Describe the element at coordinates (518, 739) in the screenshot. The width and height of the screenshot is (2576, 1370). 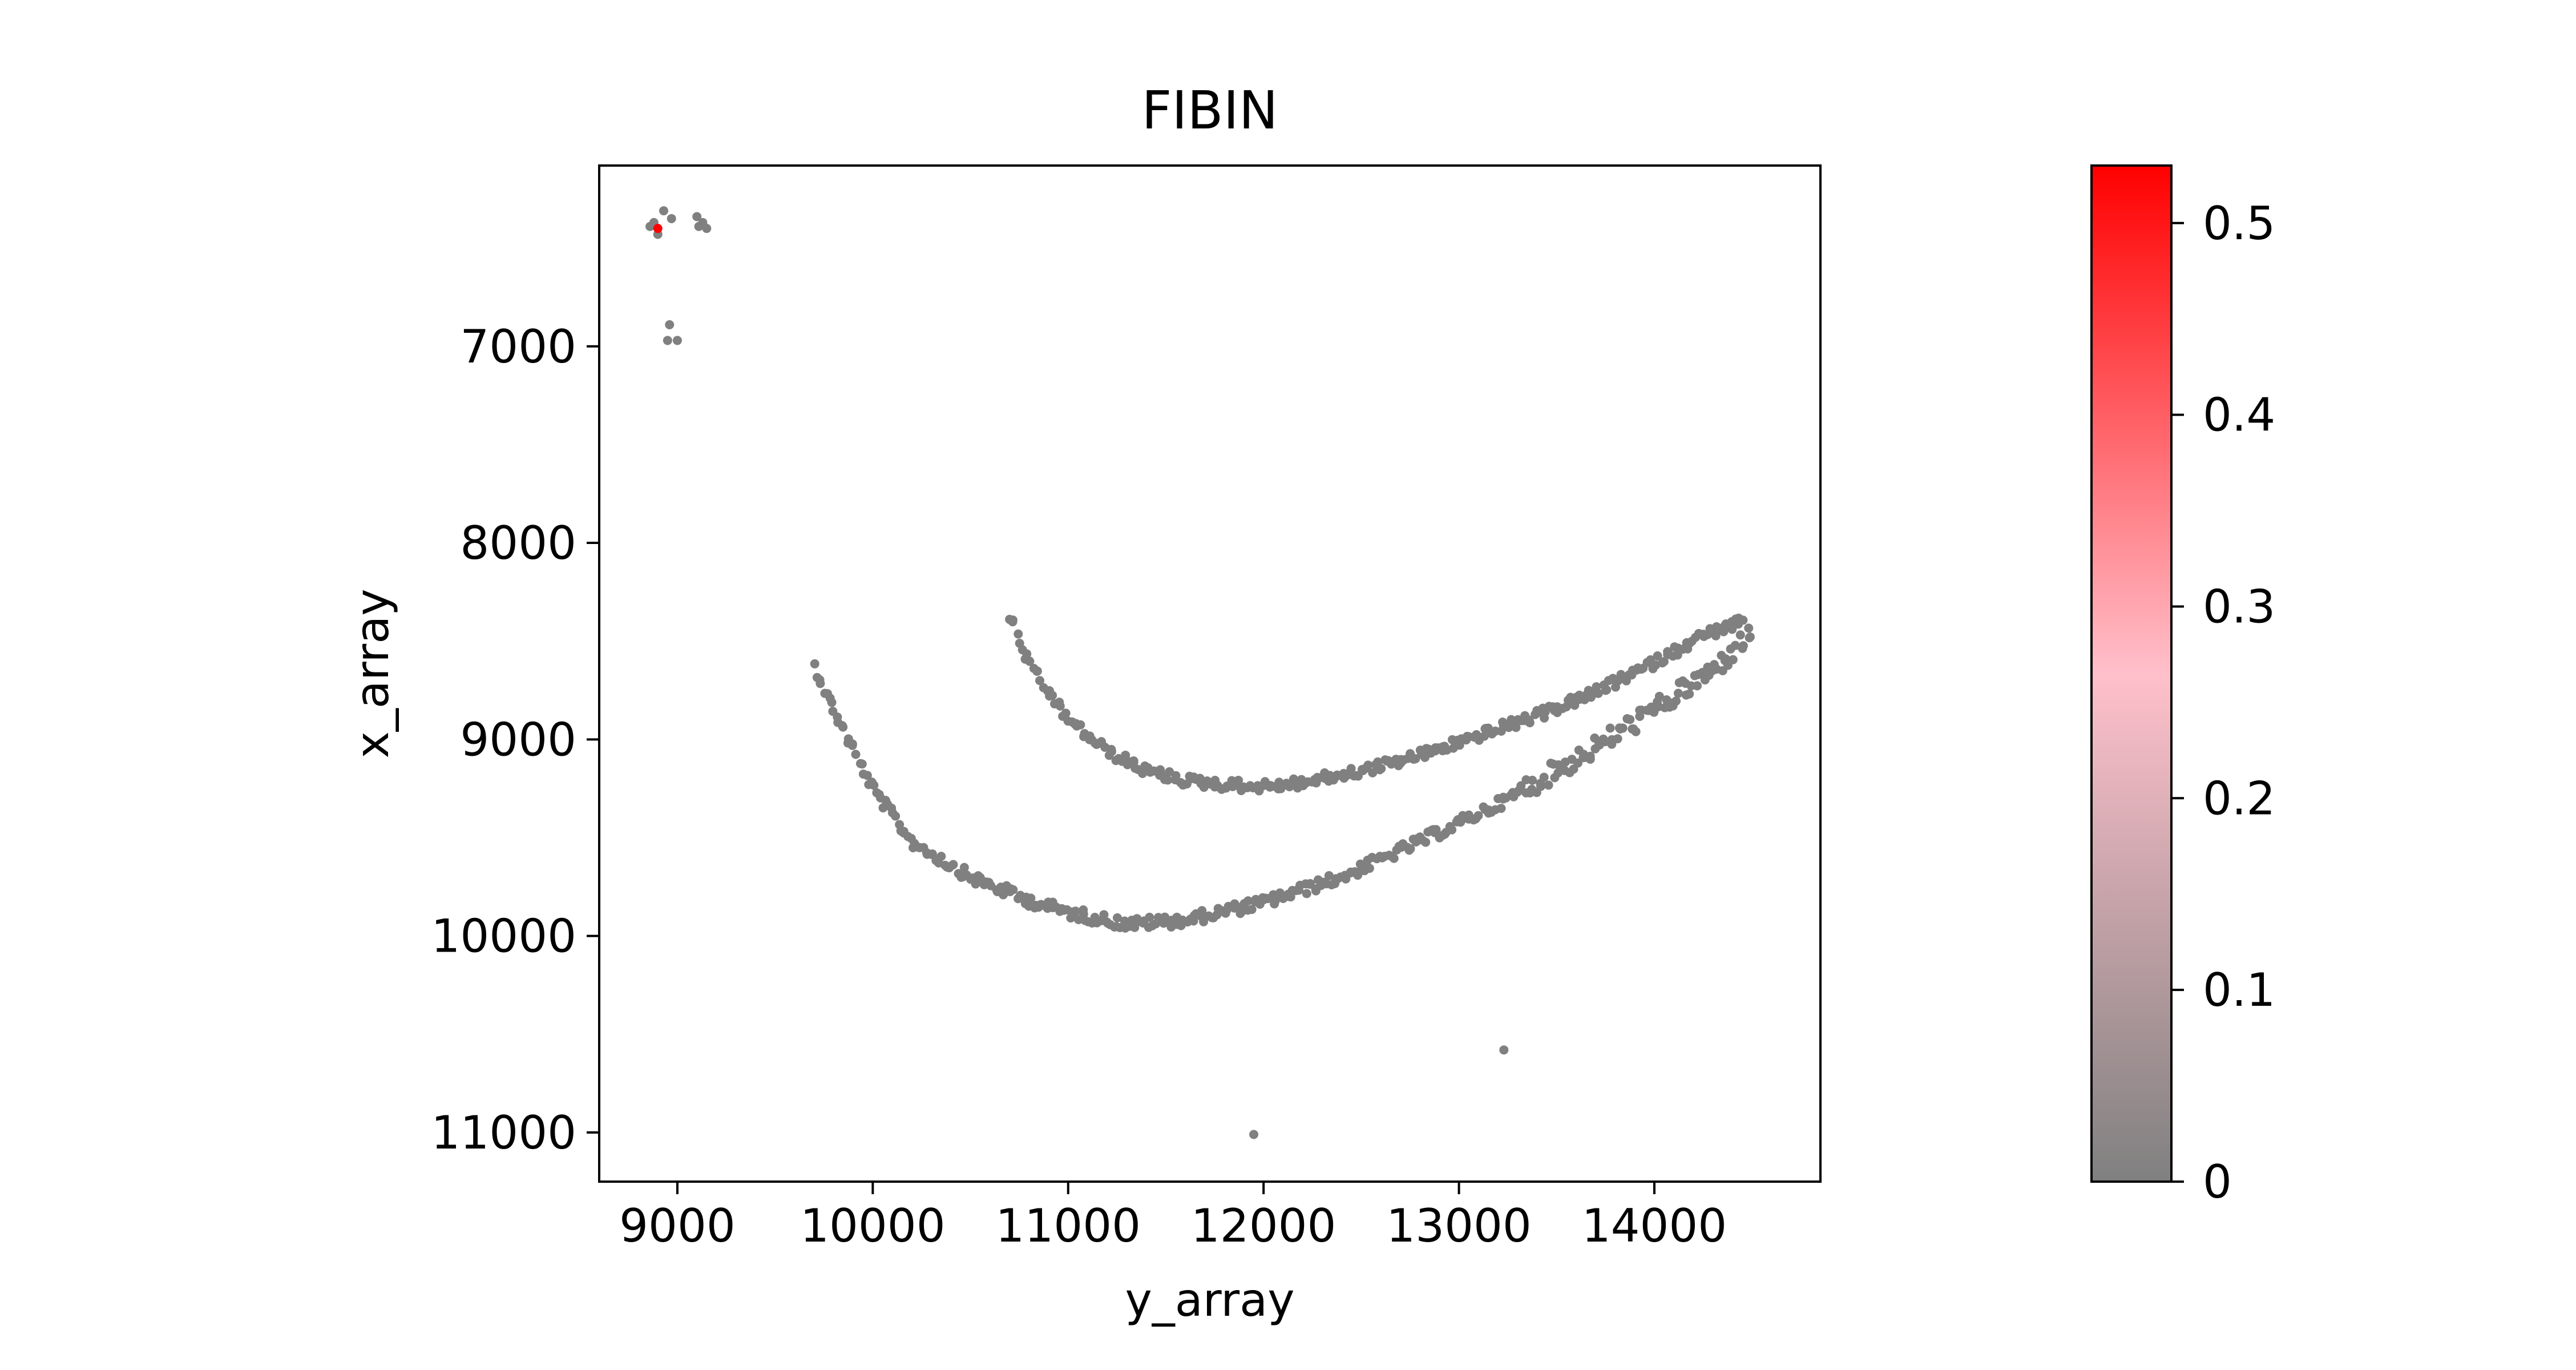
I see `y-tick-label: 9000` at that location.